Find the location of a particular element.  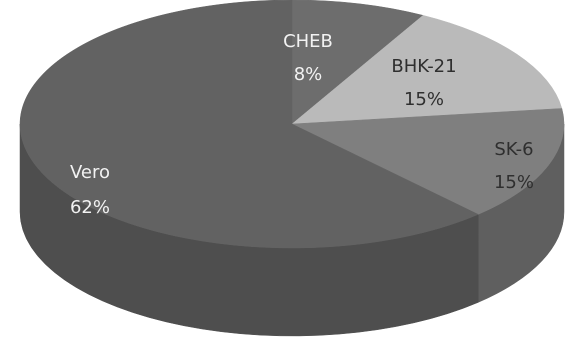

slice-value-cheb: 8% is located at coordinates (308, 74).